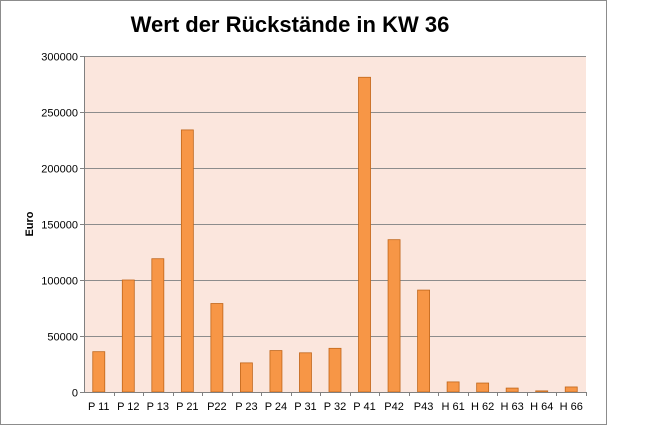 This screenshot has width=652, height=426. What do you see at coordinates (452, 407) in the screenshot?
I see `x-tick-label: H 61` at bounding box center [452, 407].